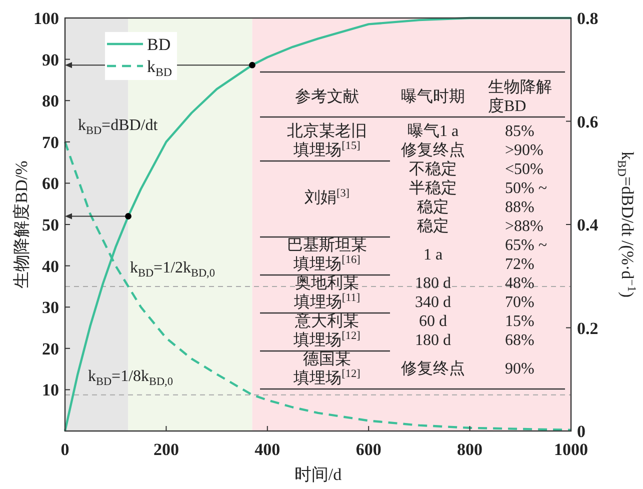 The width and height of the screenshot is (643, 489). I want to click on annotation: 90%, so click(519, 369).